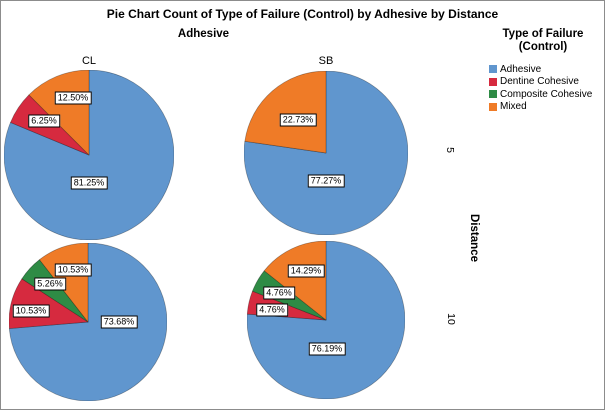 The width and height of the screenshot is (605, 410). I want to click on legend-item-label: Adhesive, so click(521, 69).